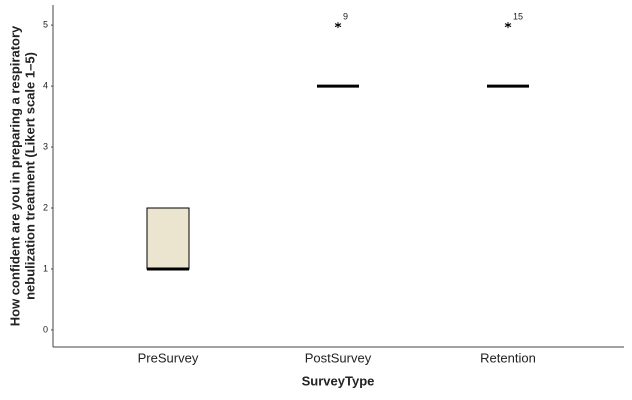 The width and height of the screenshot is (632, 400). Describe the element at coordinates (345, 16) in the screenshot. I see `outlier-label: 9` at that location.